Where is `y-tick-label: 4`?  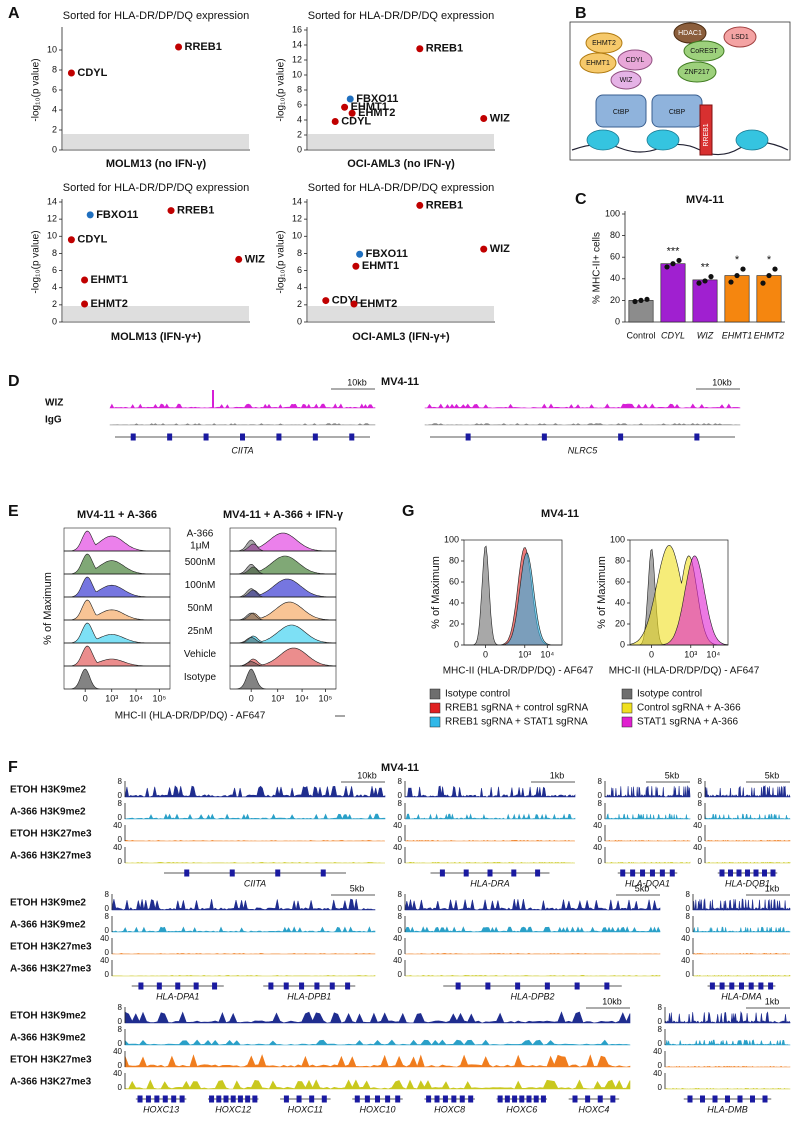 y-tick-label: 4 is located at coordinates (54, 109).